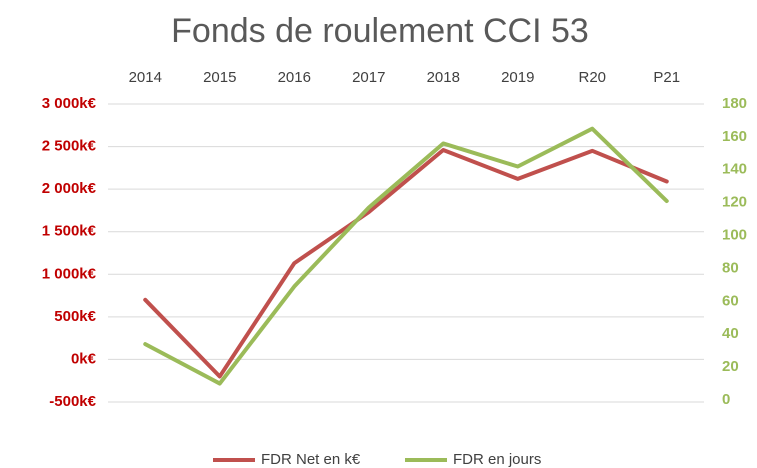 Image resolution: width=757 pixels, height=468 pixels. Describe the element at coordinates (734, 136) in the screenshot. I see `y2-tick-label: 160` at that location.